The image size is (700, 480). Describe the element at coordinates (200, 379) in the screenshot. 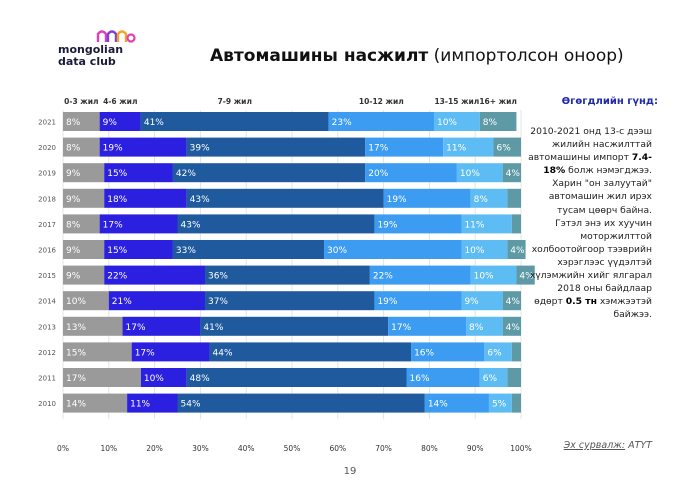

I see `bar-value-label: 48%` at that location.